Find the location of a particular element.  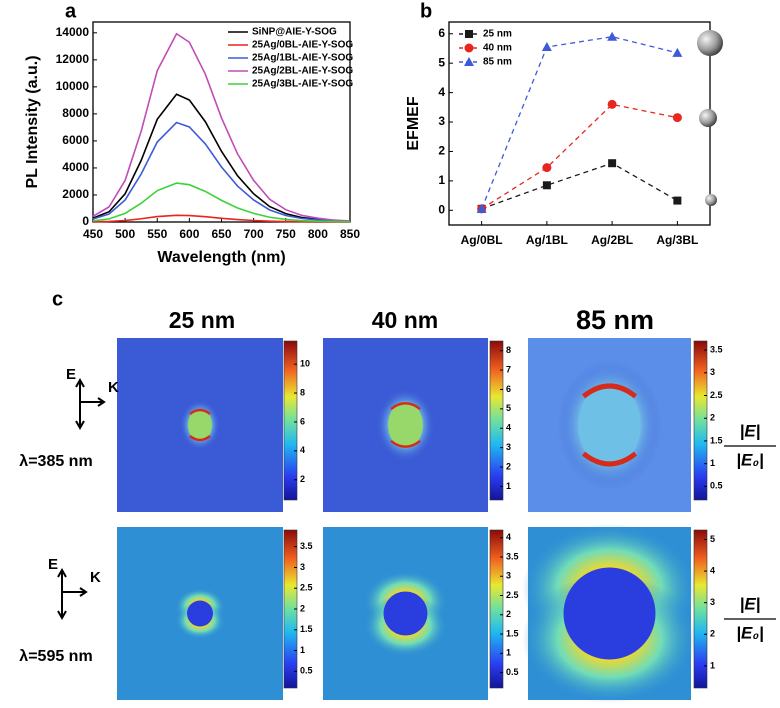

y-axis-label: EFMEF is located at coordinates (413, 123).